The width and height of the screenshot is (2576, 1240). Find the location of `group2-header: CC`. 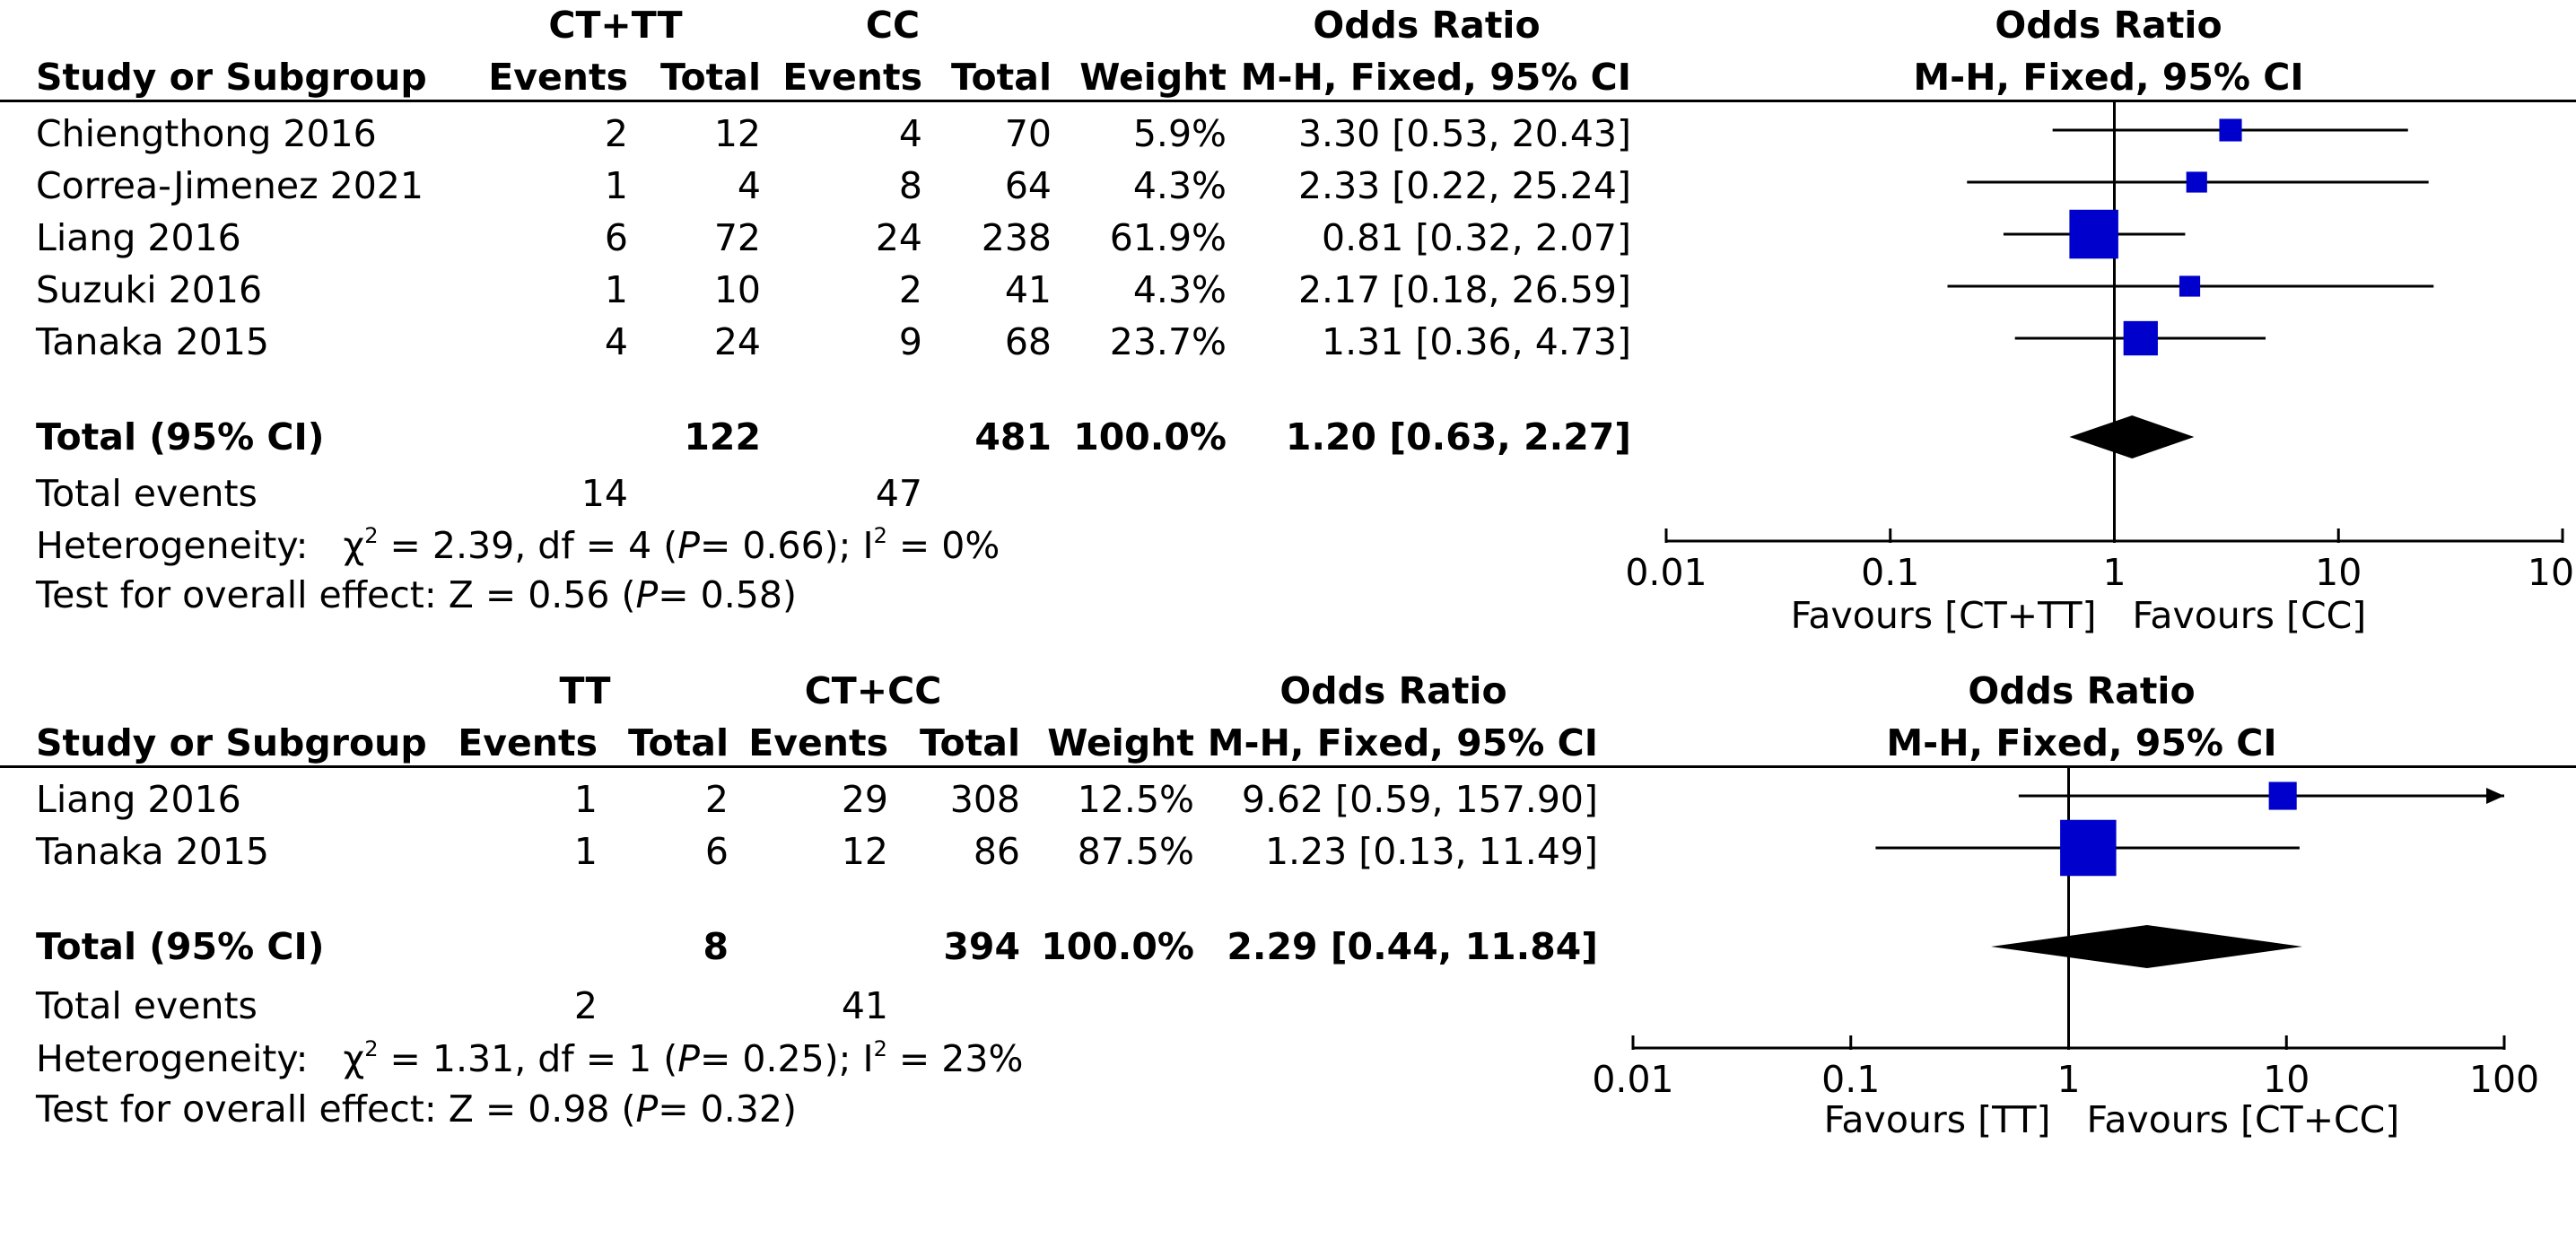

group2-header: CC is located at coordinates (893, 25).